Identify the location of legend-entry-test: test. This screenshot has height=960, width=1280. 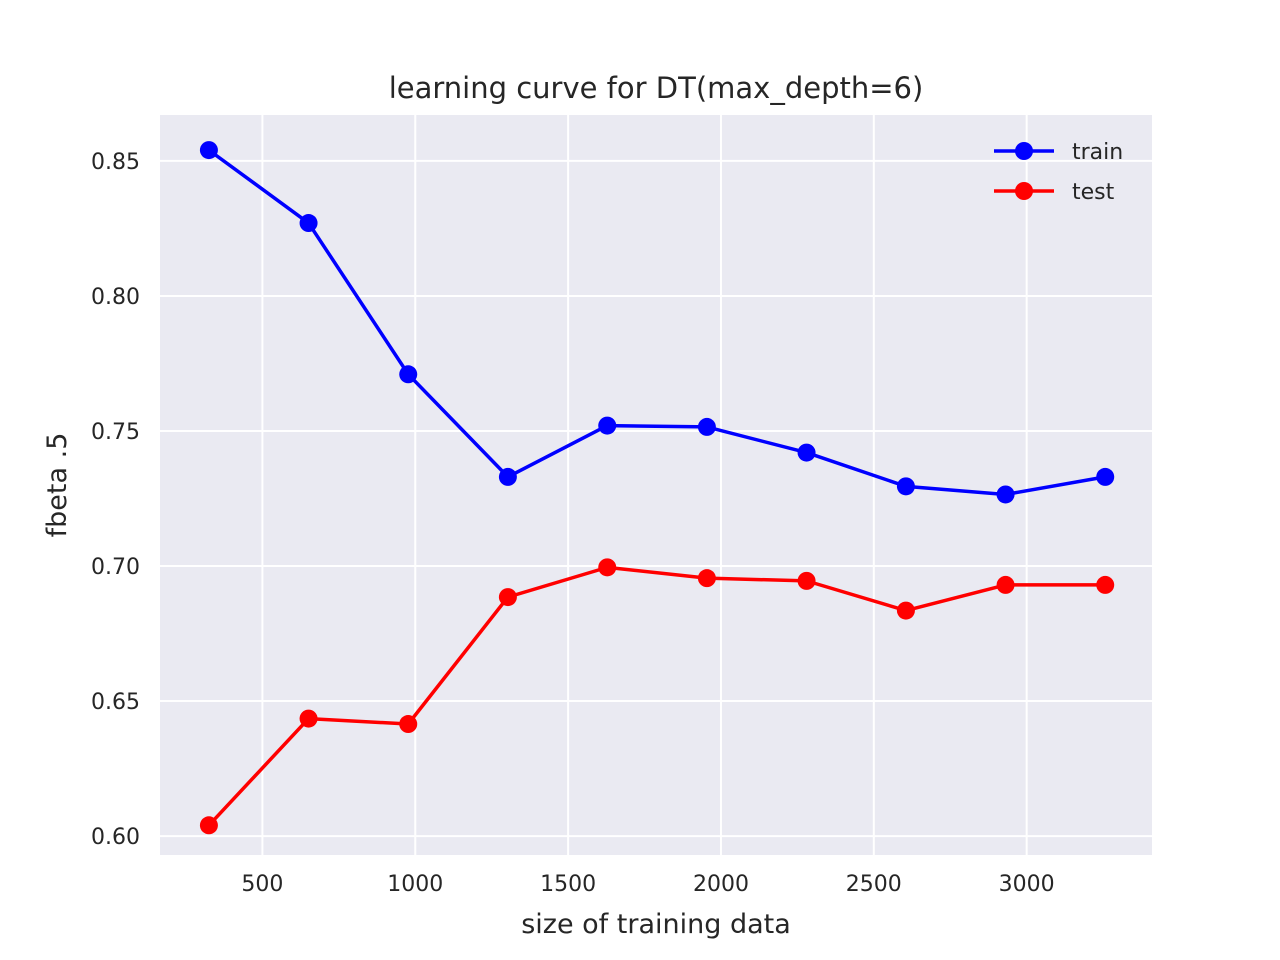
(1054, 192).